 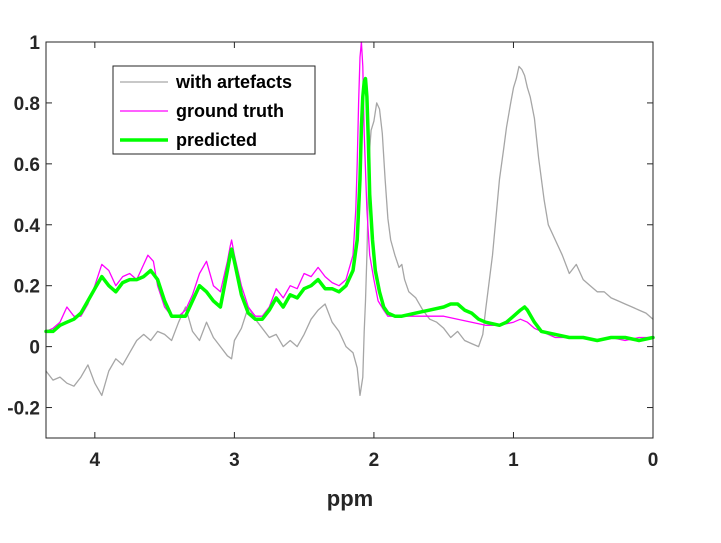 I want to click on y-tick-label: 0, so click(x=34, y=348).